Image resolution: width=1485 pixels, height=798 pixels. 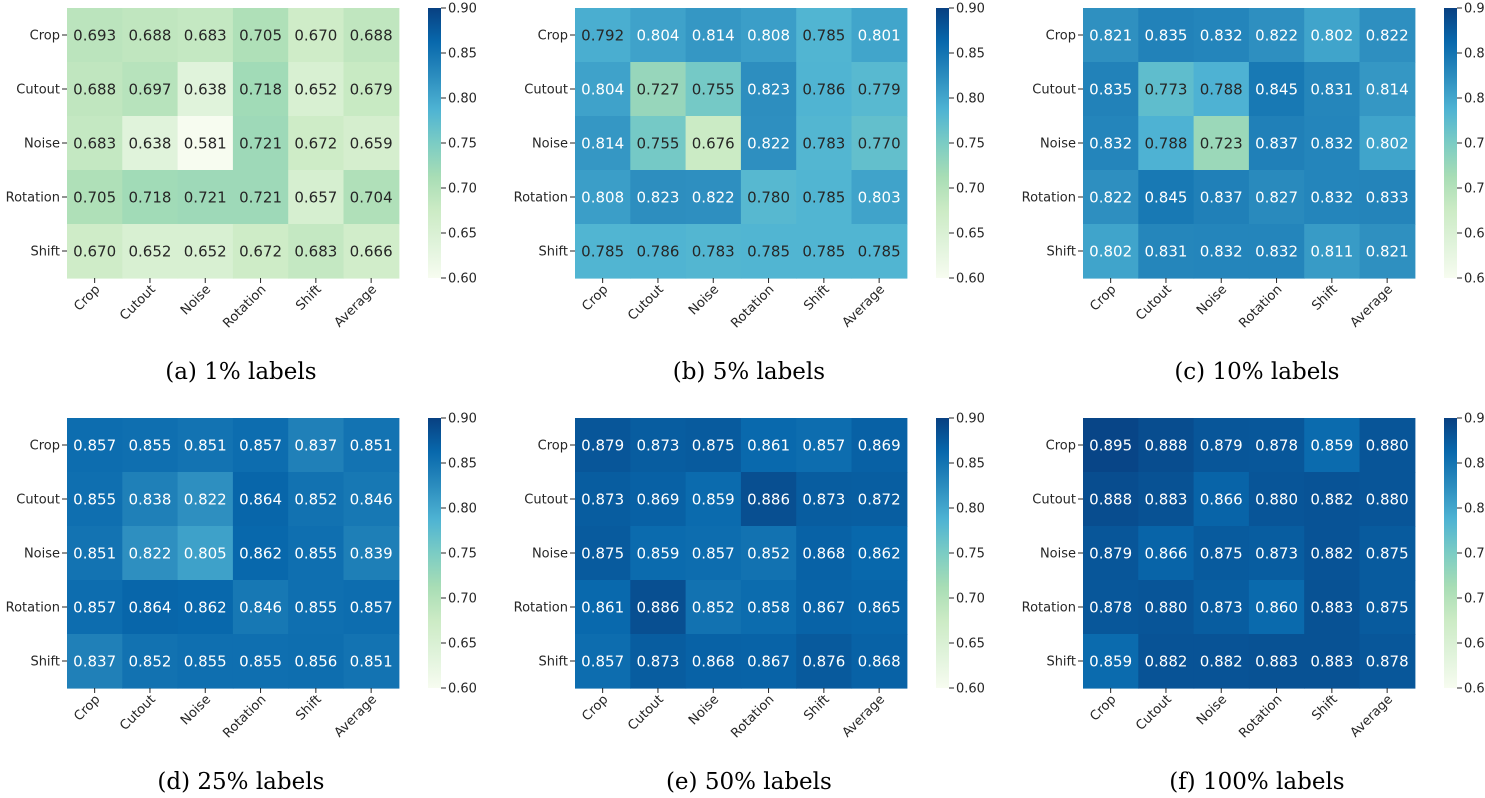 I want to click on cell-value-label: 0.861, so click(x=602, y=608).